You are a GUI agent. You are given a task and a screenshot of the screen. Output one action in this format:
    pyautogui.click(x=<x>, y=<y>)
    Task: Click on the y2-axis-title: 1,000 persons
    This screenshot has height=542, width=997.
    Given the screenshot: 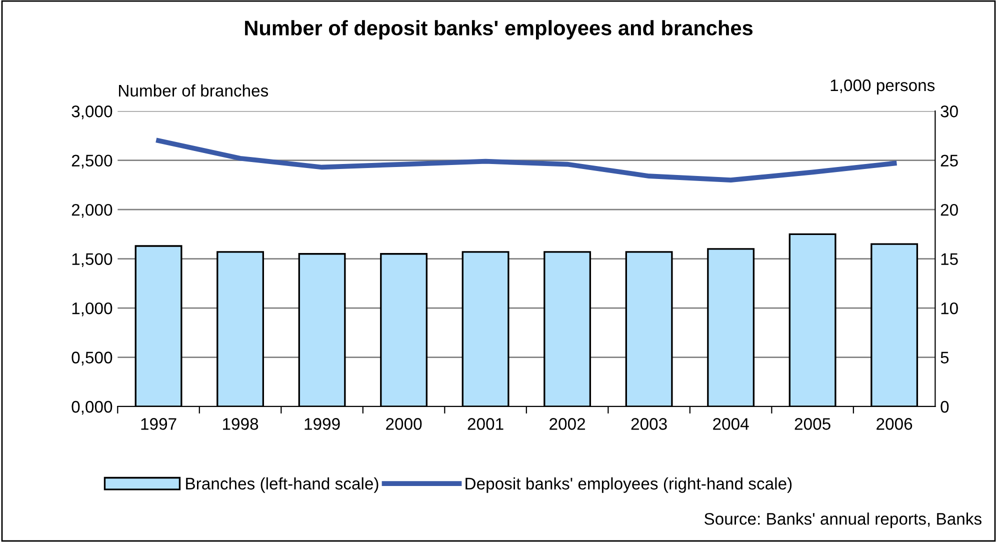 What is the action you would take?
    pyautogui.click(x=882, y=86)
    